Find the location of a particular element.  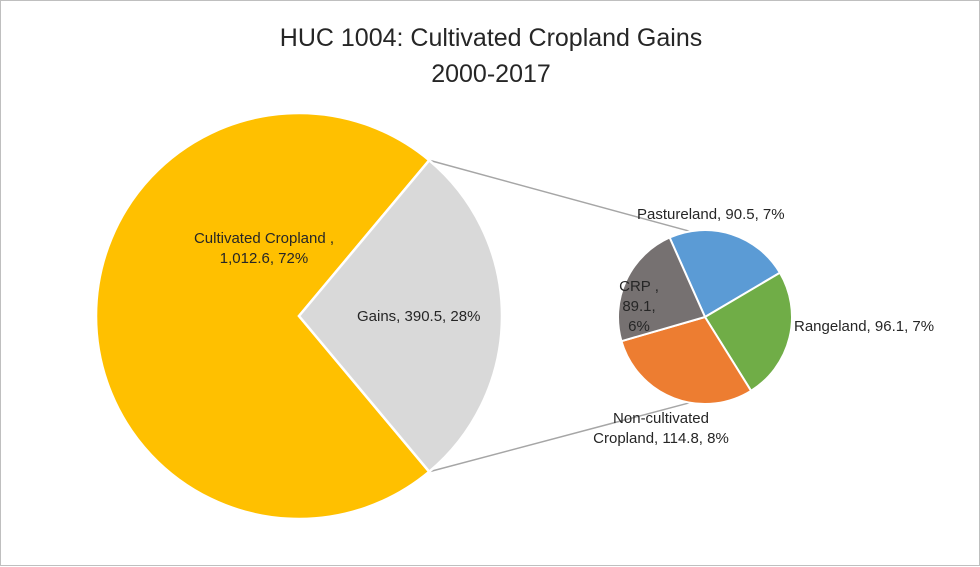

connector-line-bottom is located at coordinates (560, 437).